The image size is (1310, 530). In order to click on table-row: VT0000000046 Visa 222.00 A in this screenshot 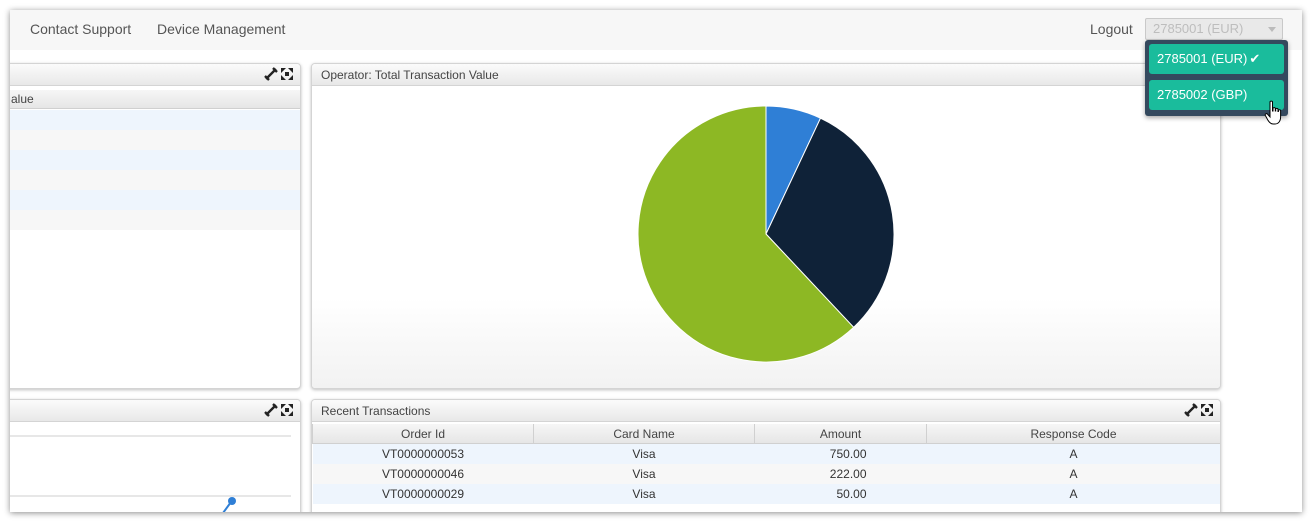, I will do `click(766, 474)`.